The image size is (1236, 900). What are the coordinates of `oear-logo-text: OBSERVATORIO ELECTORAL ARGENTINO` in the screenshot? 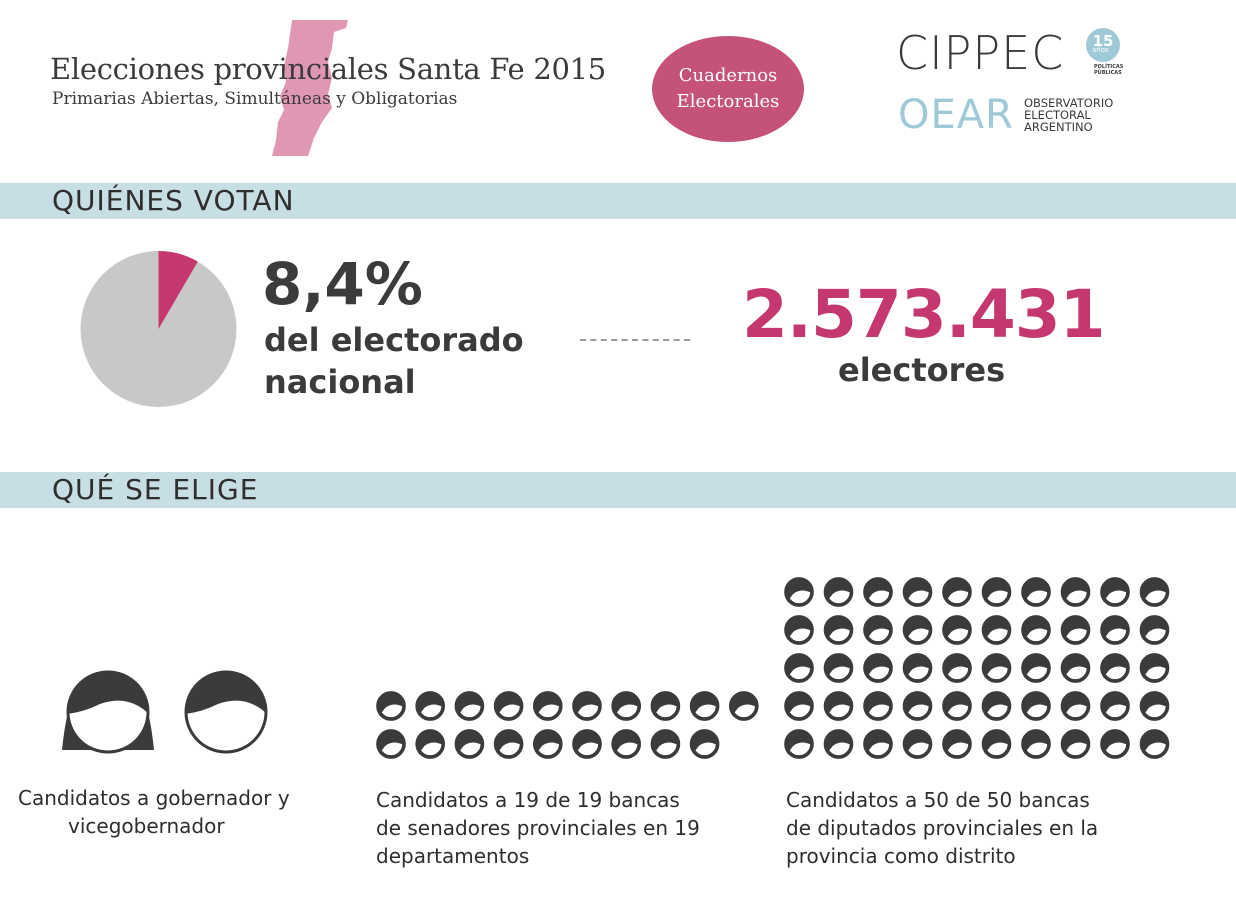 It's located at (1068, 115).